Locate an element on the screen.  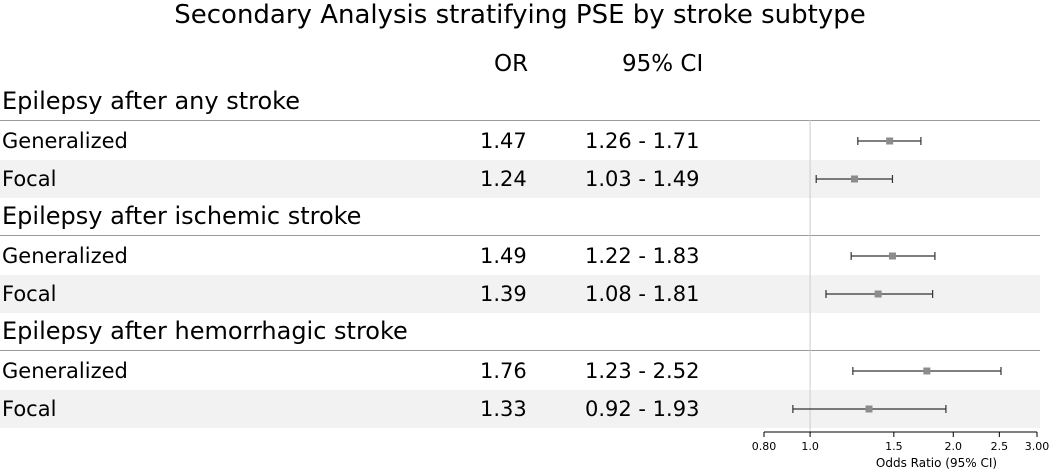
column-header-or: OR is located at coordinates (511, 64).